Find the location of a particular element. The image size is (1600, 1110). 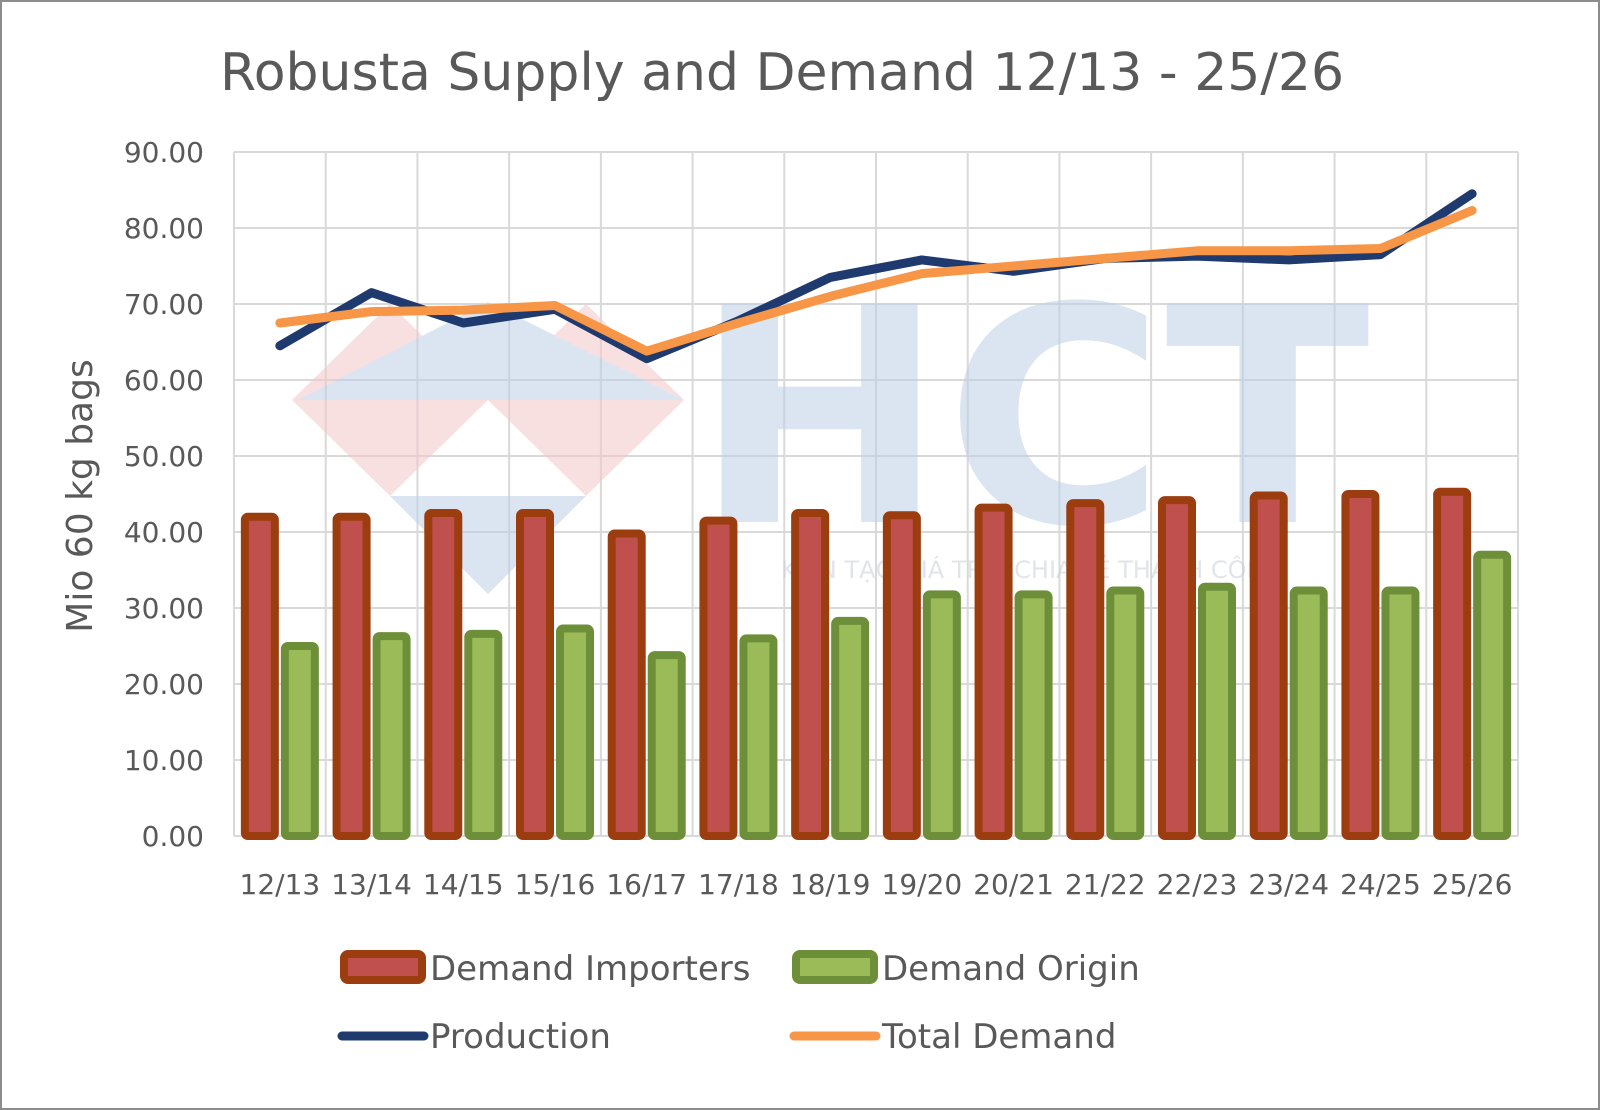

y-tick-label: 20.00 is located at coordinates (164, 684).